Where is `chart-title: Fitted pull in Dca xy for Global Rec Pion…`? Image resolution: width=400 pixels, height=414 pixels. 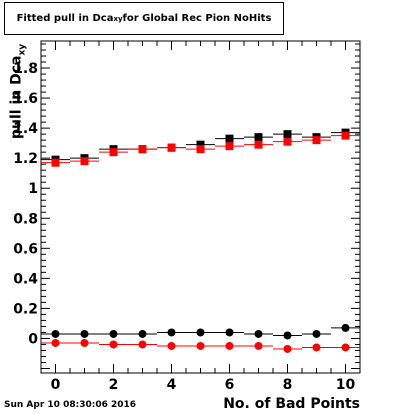
chart-title: Fitted pull in Dca xy for Global Rec Pion… is located at coordinates (144, 18).